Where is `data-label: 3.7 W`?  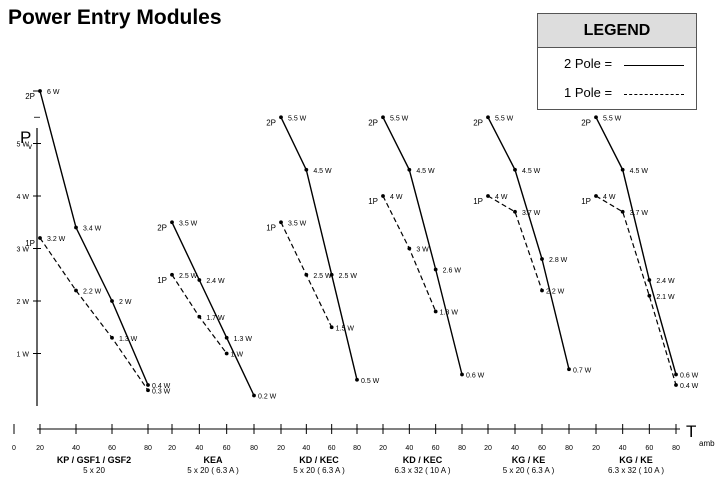 data-label: 3.7 W is located at coordinates (531, 213).